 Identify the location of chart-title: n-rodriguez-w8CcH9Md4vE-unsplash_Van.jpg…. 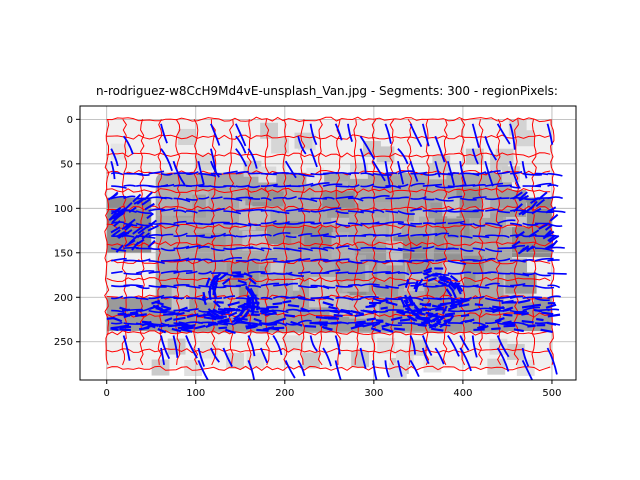
(327, 91).